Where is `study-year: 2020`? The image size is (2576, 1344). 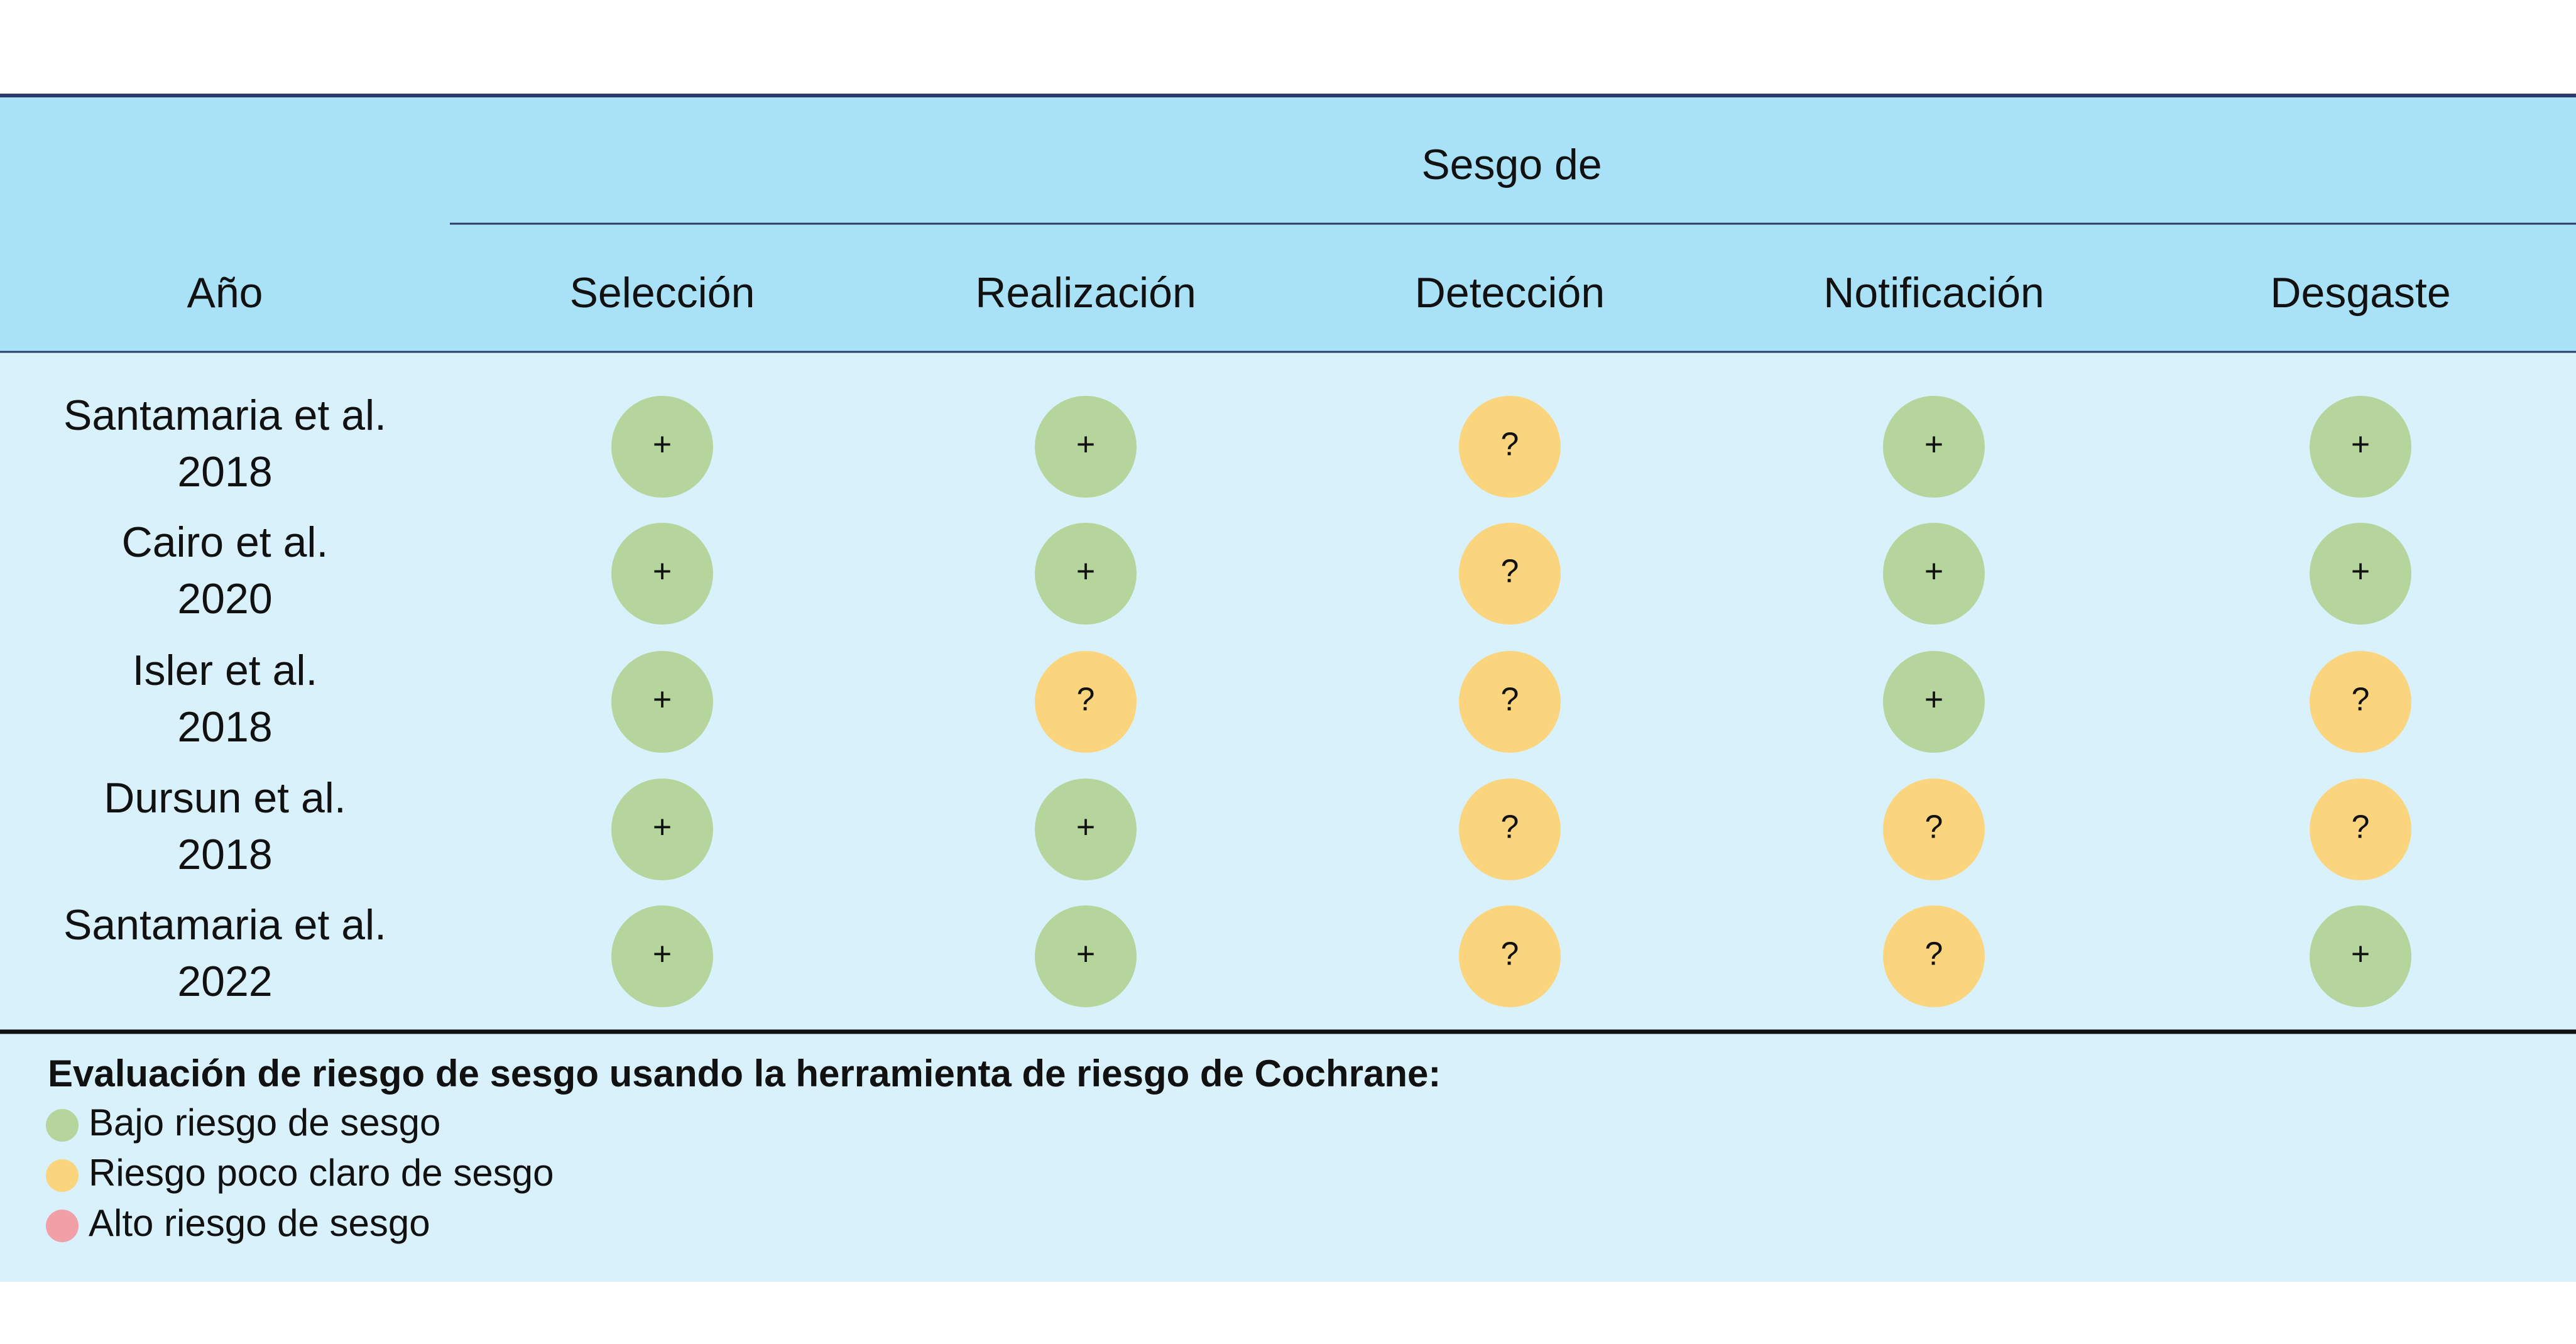 study-year: 2020 is located at coordinates (225, 599).